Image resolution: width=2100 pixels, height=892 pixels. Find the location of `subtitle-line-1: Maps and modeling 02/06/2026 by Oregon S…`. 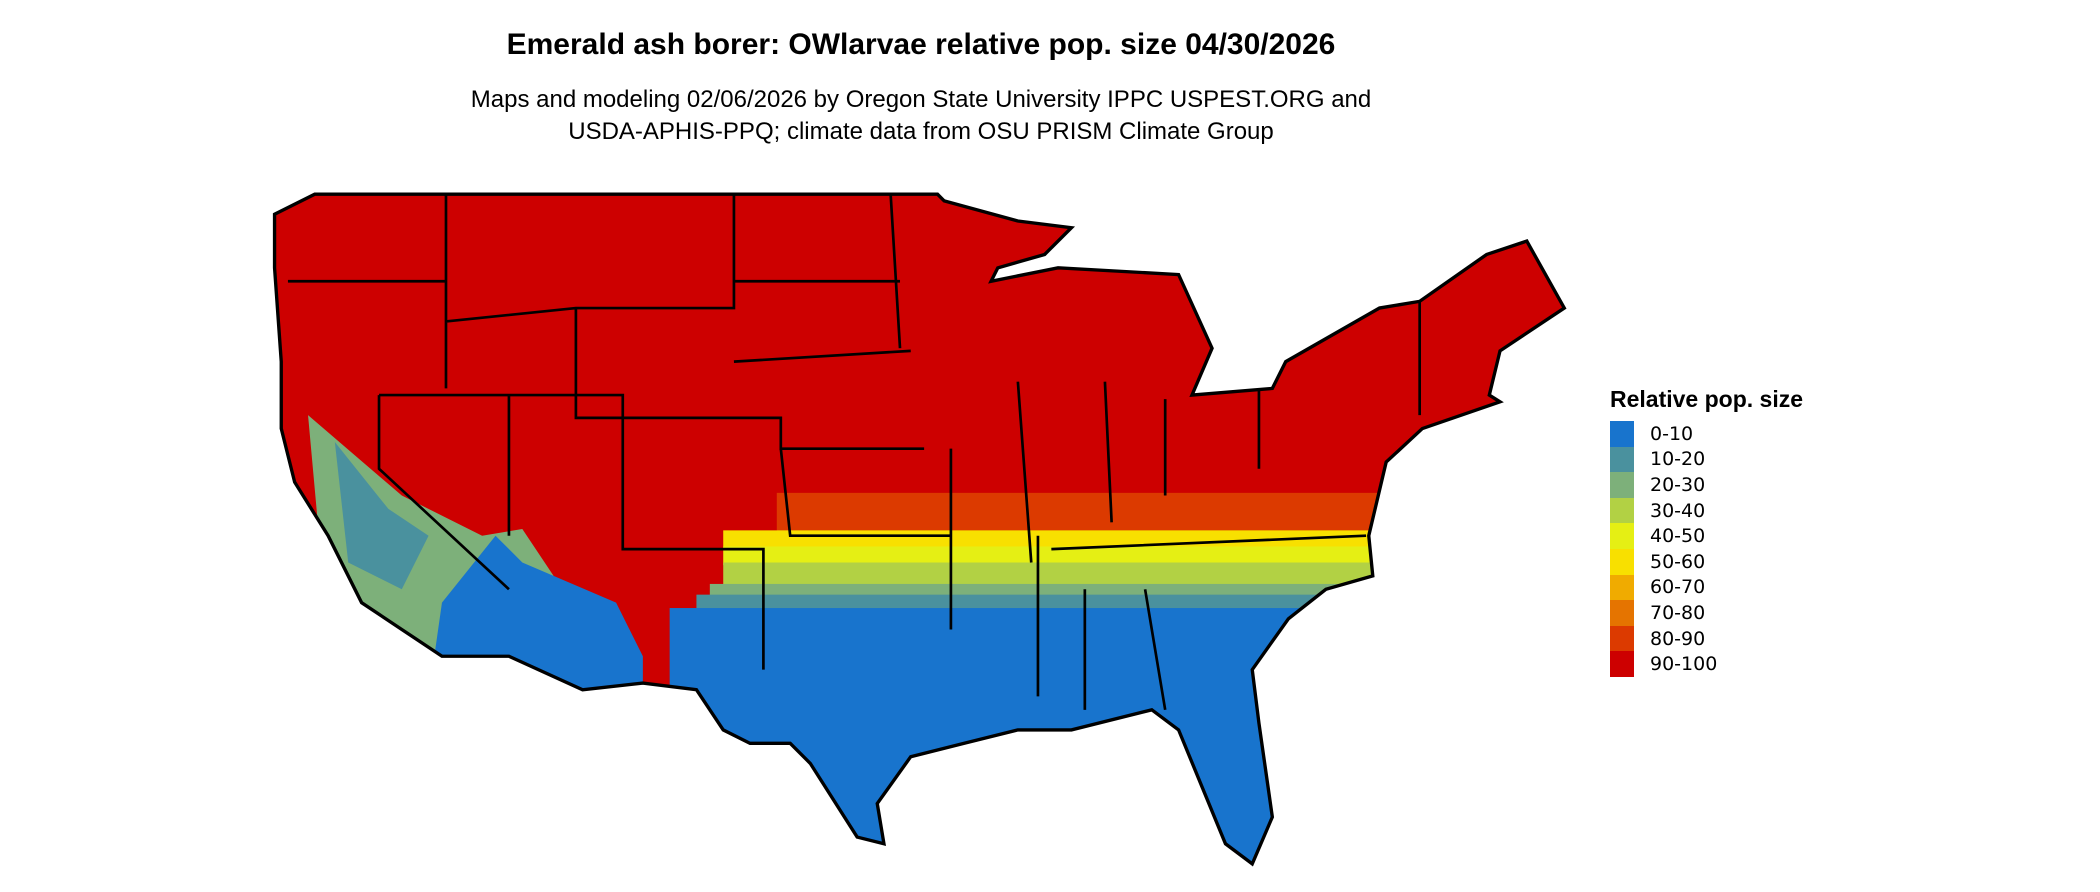

subtitle-line-1: Maps and modeling 02/06/2026 by Oregon S… is located at coordinates (921, 99).